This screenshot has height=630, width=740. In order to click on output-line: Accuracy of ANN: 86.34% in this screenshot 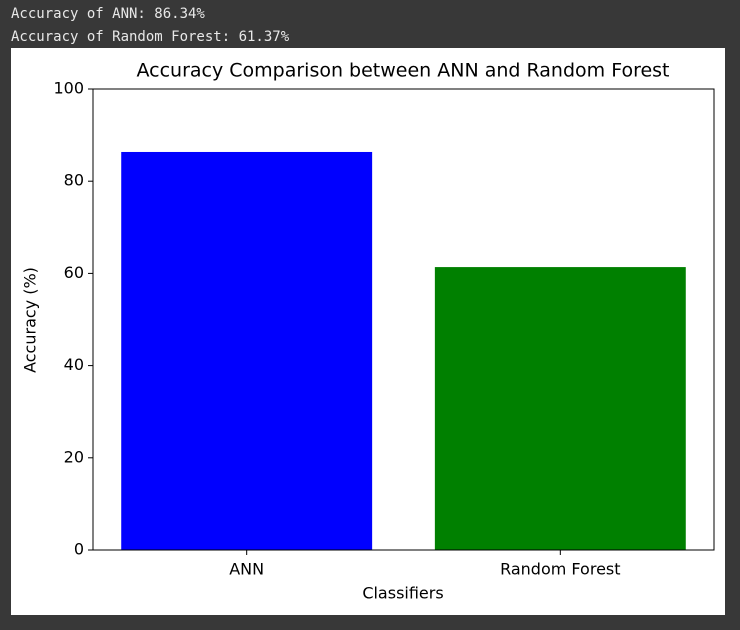, I will do `click(108, 14)`.